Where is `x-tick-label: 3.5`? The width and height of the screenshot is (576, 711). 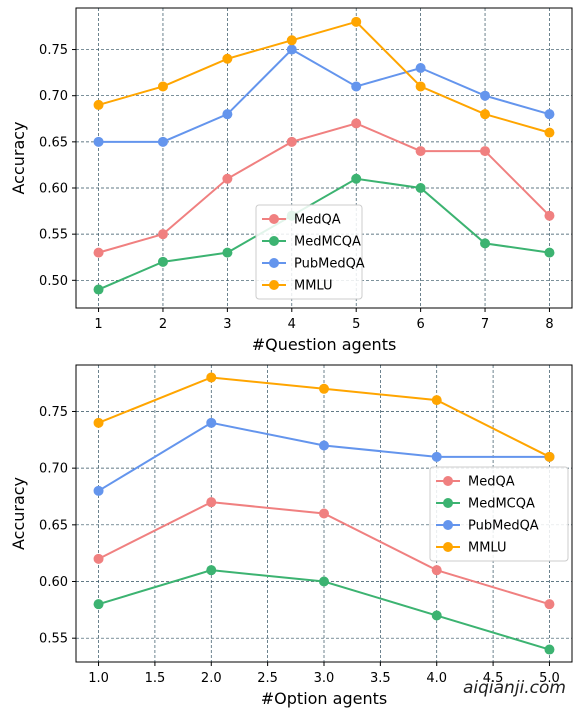 x-tick-label: 3.5 is located at coordinates (380, 678).